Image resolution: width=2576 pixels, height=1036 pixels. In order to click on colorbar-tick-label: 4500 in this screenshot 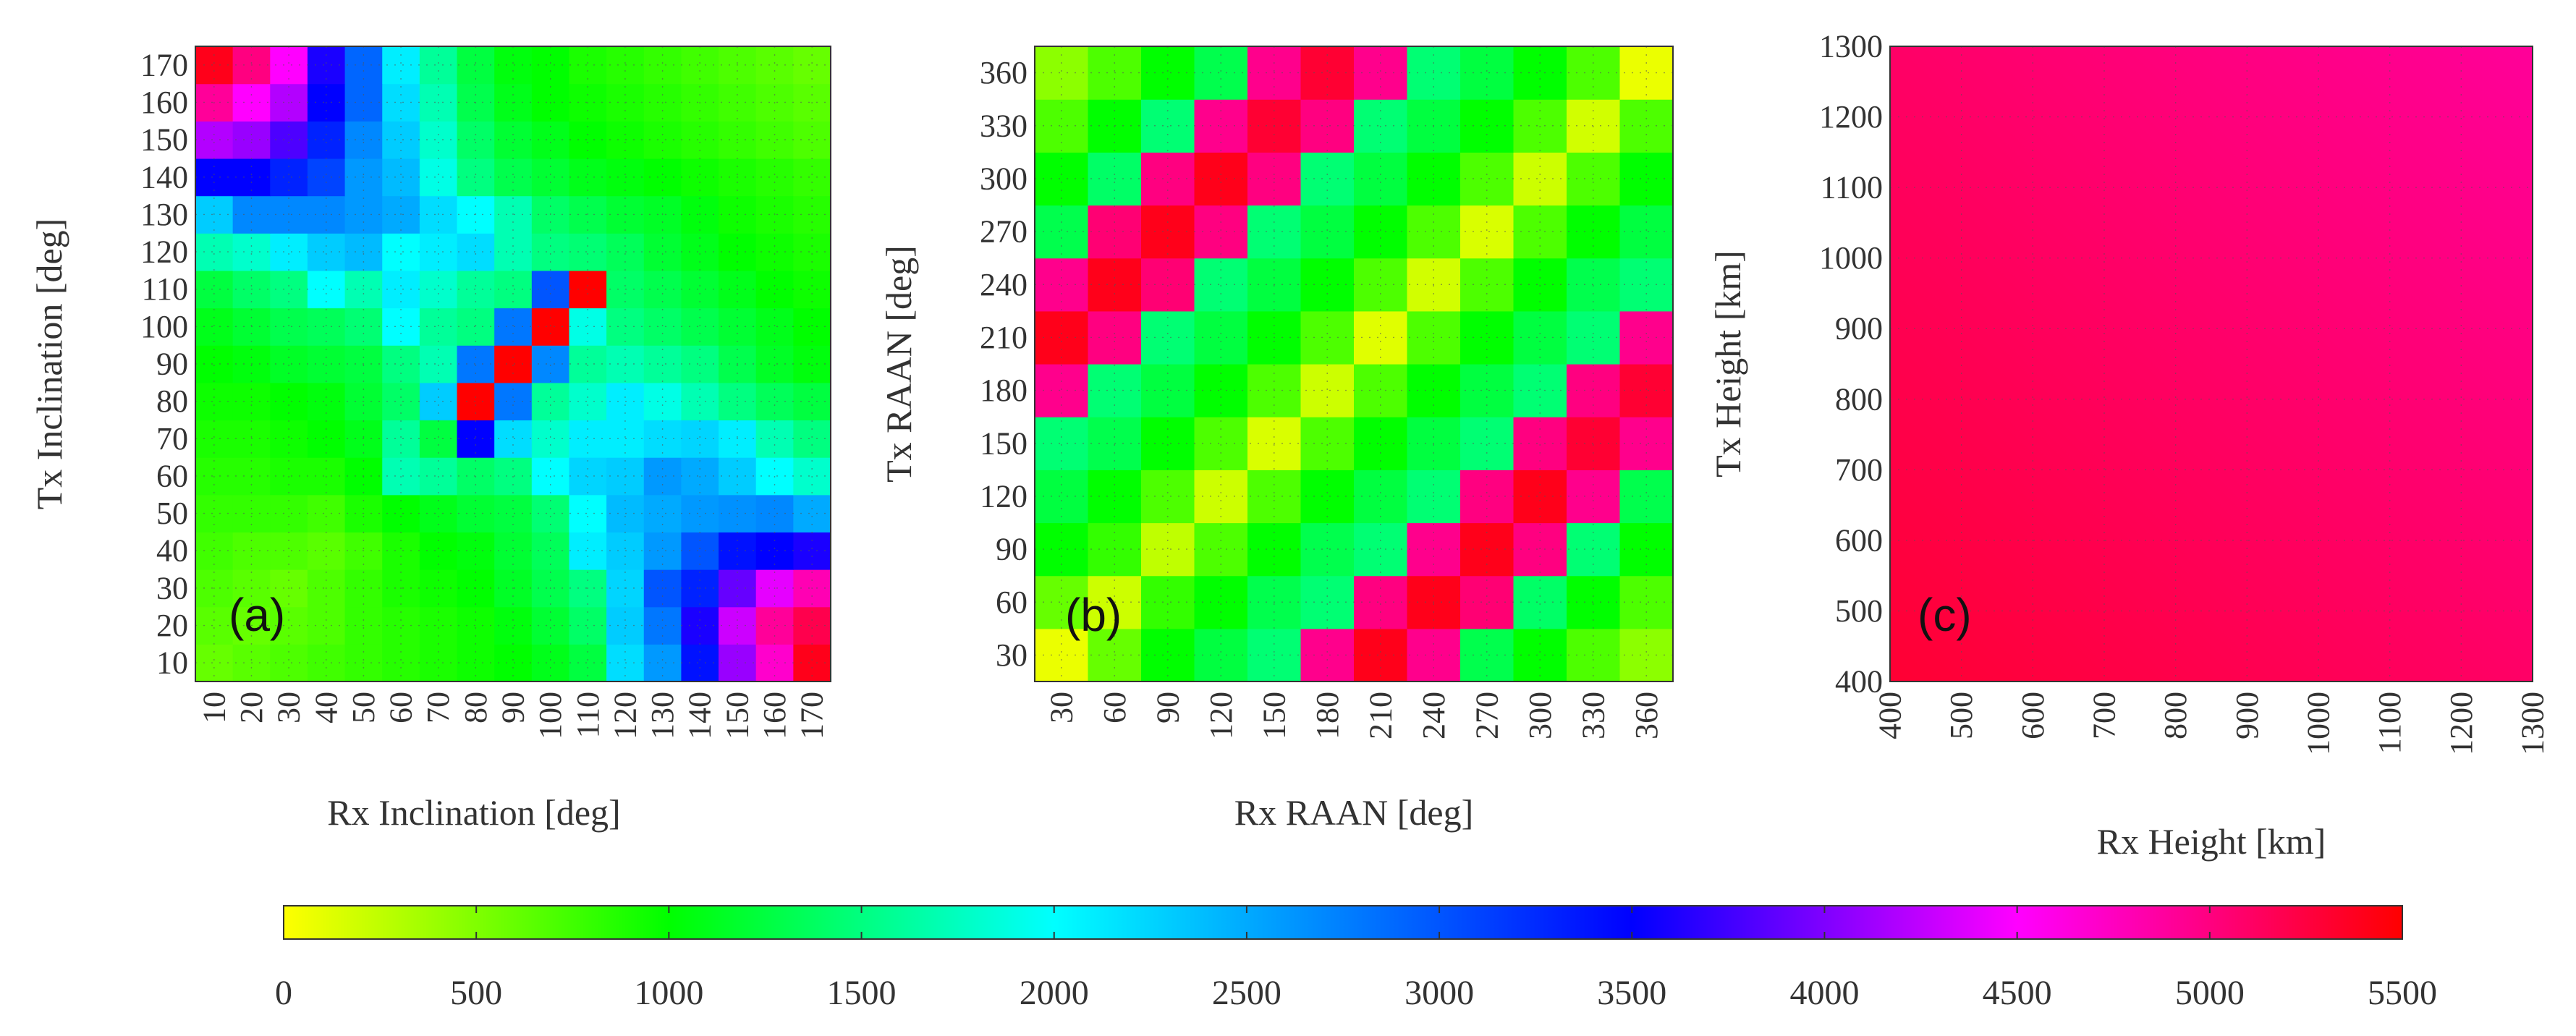, I will do `click(2017, 993)`.